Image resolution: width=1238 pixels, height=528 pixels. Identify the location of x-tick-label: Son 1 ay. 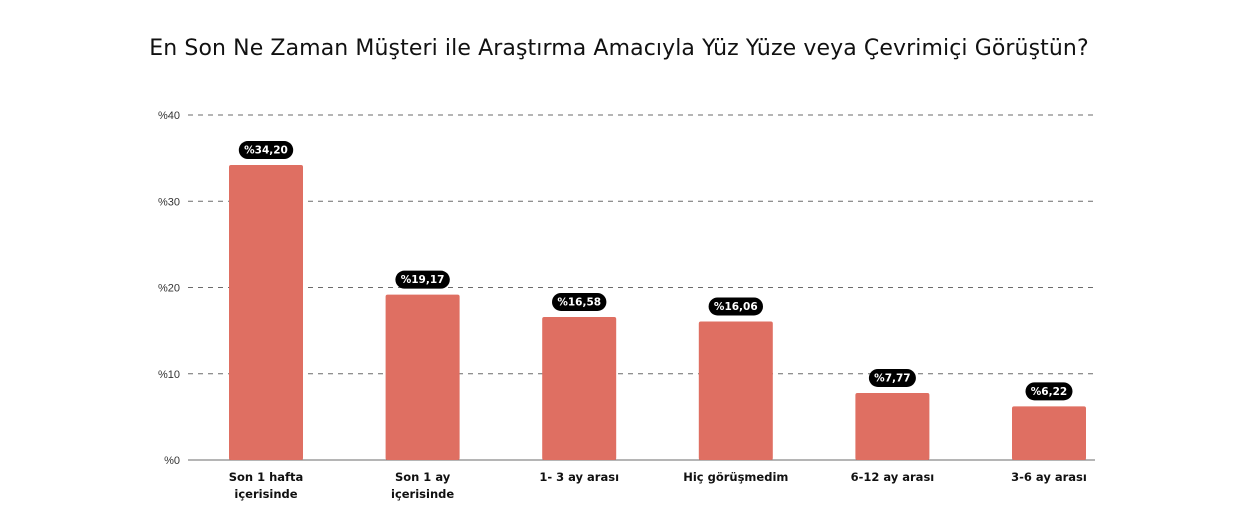
(423, 477).